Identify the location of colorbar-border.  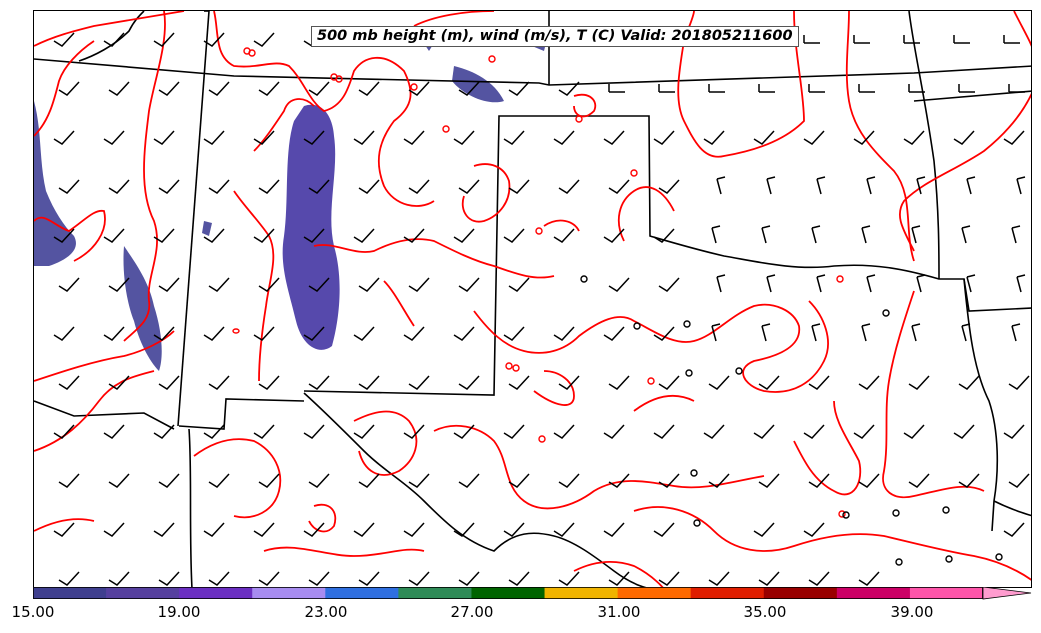
(508, 593).